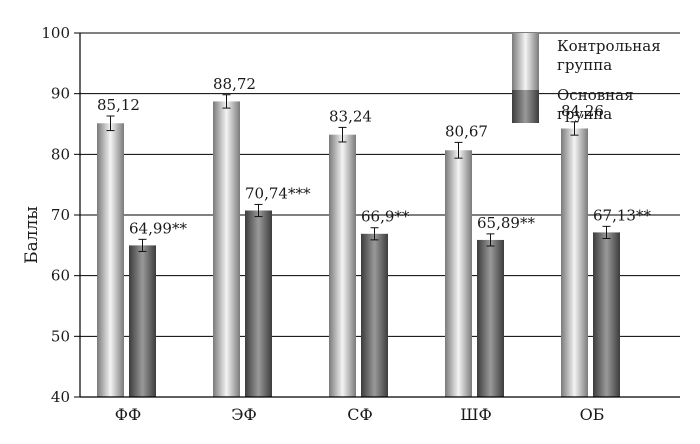 Image resolution: width=700 pixels, height=444 pixels. What do you see at coordinates (595, 95) in the screenshot?
I see `legend-label-main: Основная` at bounding box center [595, 95].